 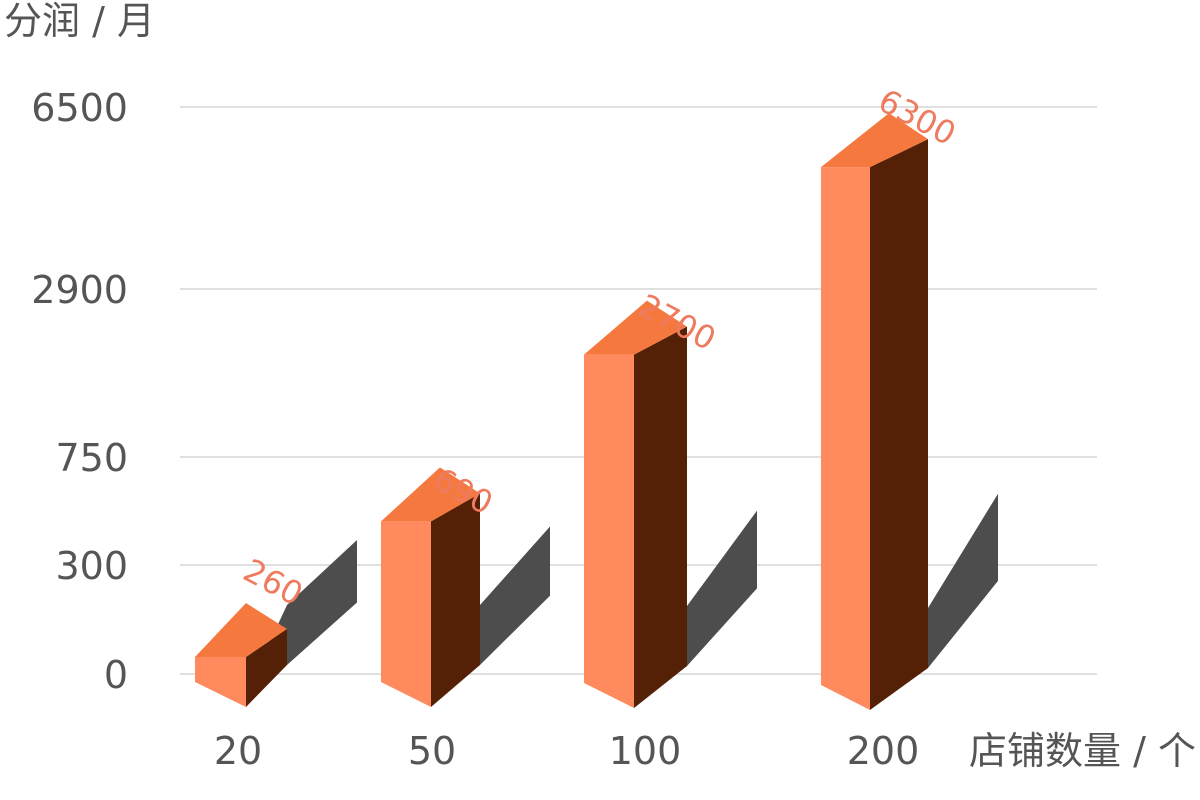 I want to click on y-axis-ticks: 0 300 750 2900 6500, so click(x=79, y=391).